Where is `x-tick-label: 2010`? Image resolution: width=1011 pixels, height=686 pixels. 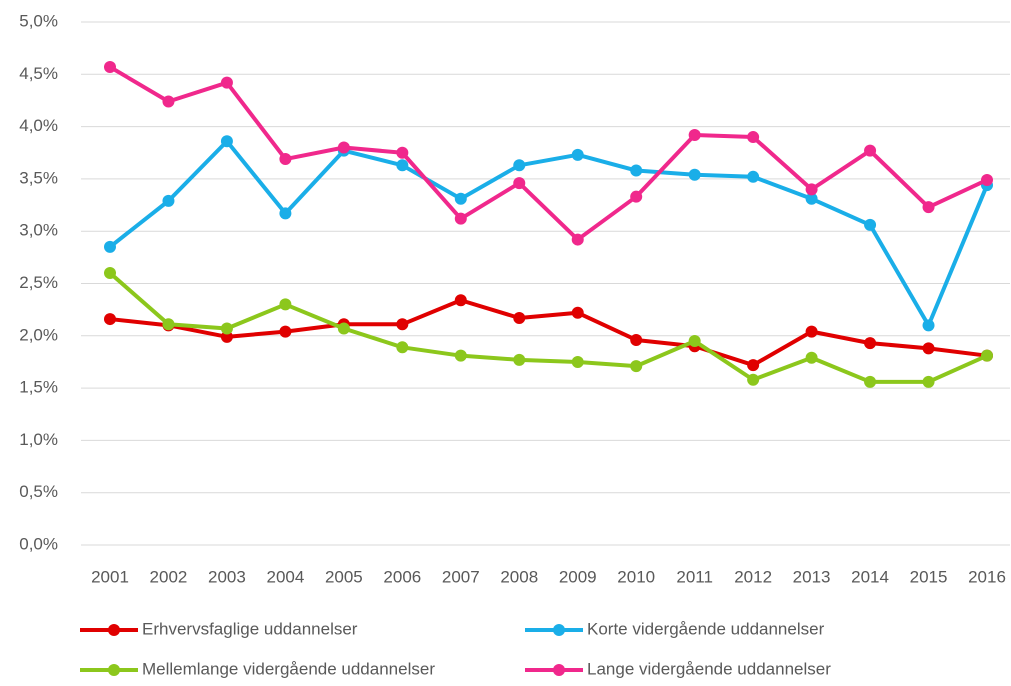
x-tick-label: 2010 is located at coordinates (636, 576).